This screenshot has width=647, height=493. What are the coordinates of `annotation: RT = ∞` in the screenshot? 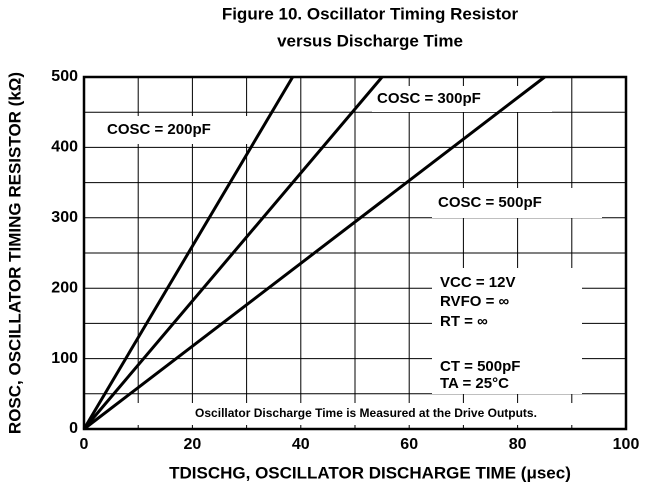 It's located at (464, 321).